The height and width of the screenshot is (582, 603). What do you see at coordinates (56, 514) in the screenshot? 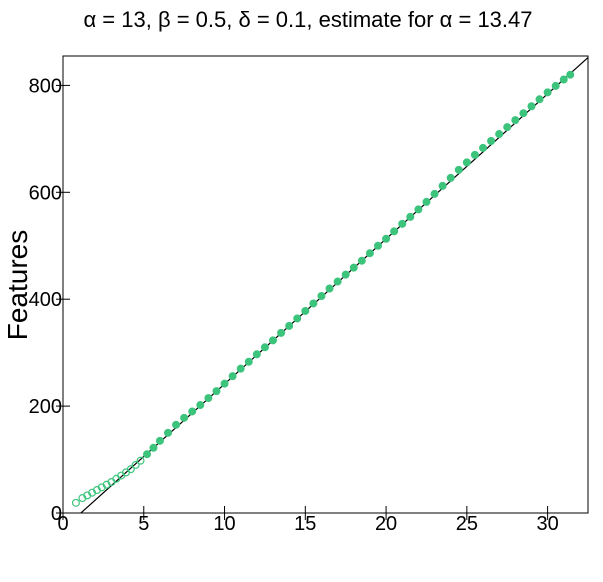
I see `y-tick-label: 0` at bounding box center [56, 514].